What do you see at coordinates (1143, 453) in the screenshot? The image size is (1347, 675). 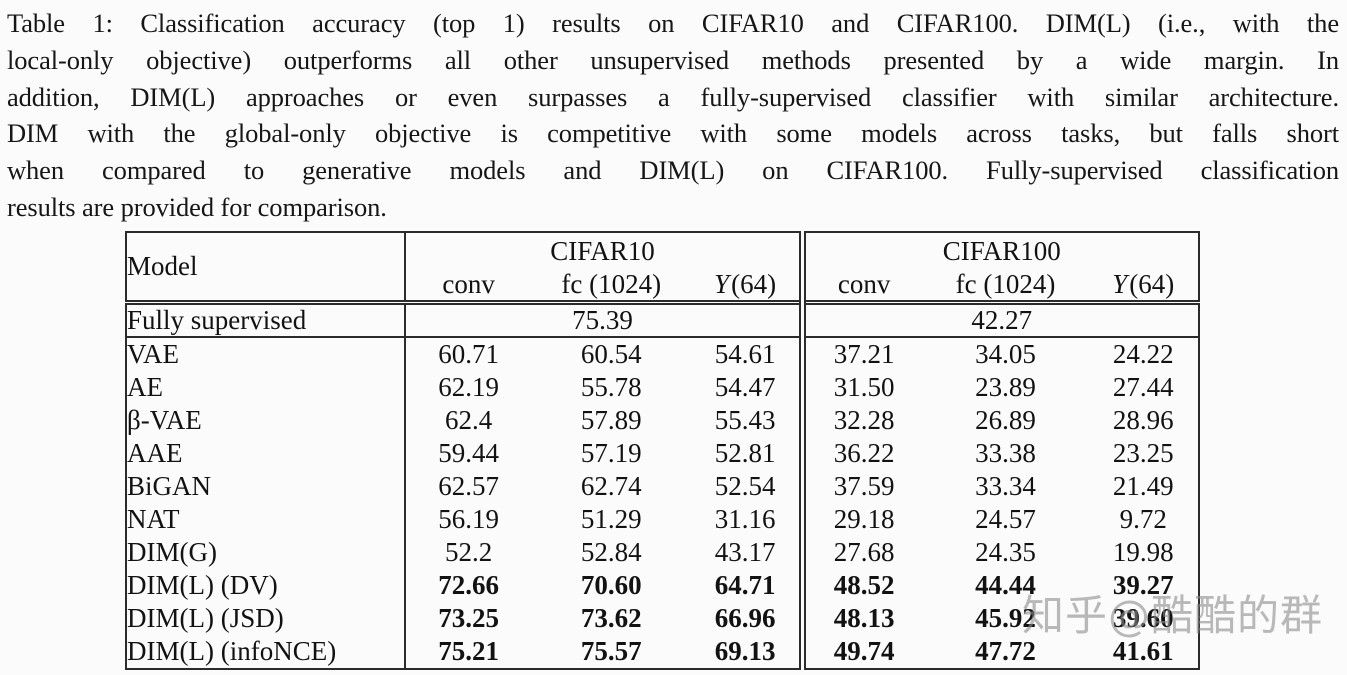 I see `value-cell: 23.25` at bounding box center [1143, 453].